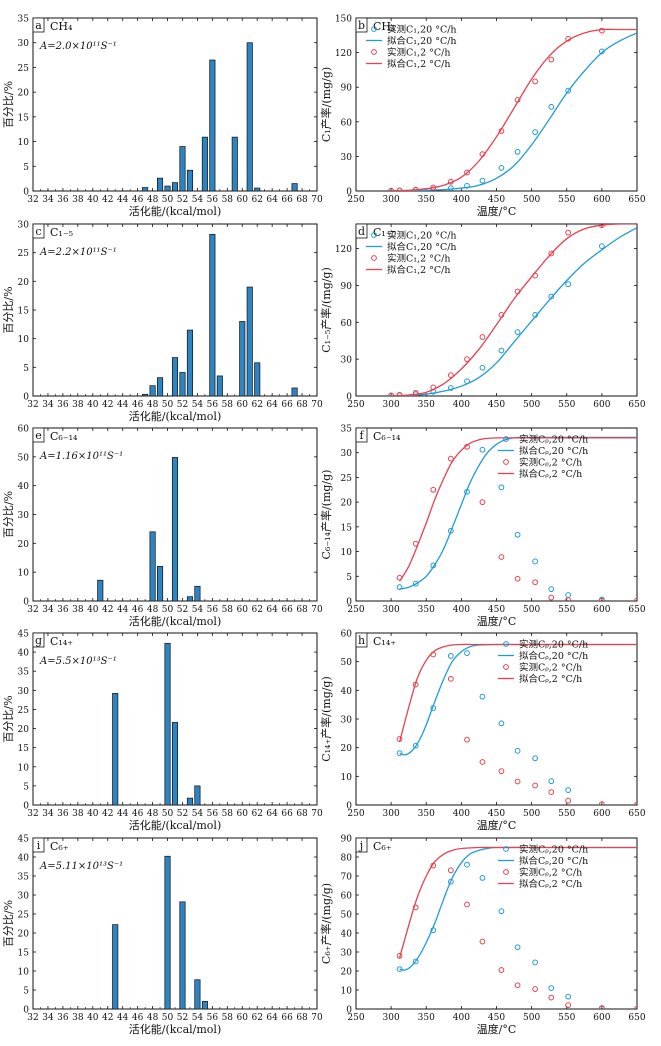  What do you see at coordinates (256, 814) in the screenshot?
I see `x-tick-label: 62` at bounding box center [256, 814].